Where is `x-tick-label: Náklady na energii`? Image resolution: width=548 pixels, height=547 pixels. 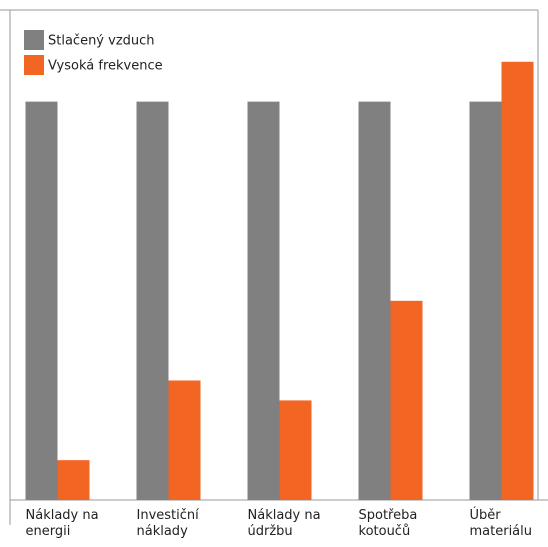 x-tick-label: Náklady na energii is located at coordinates (62, 523).